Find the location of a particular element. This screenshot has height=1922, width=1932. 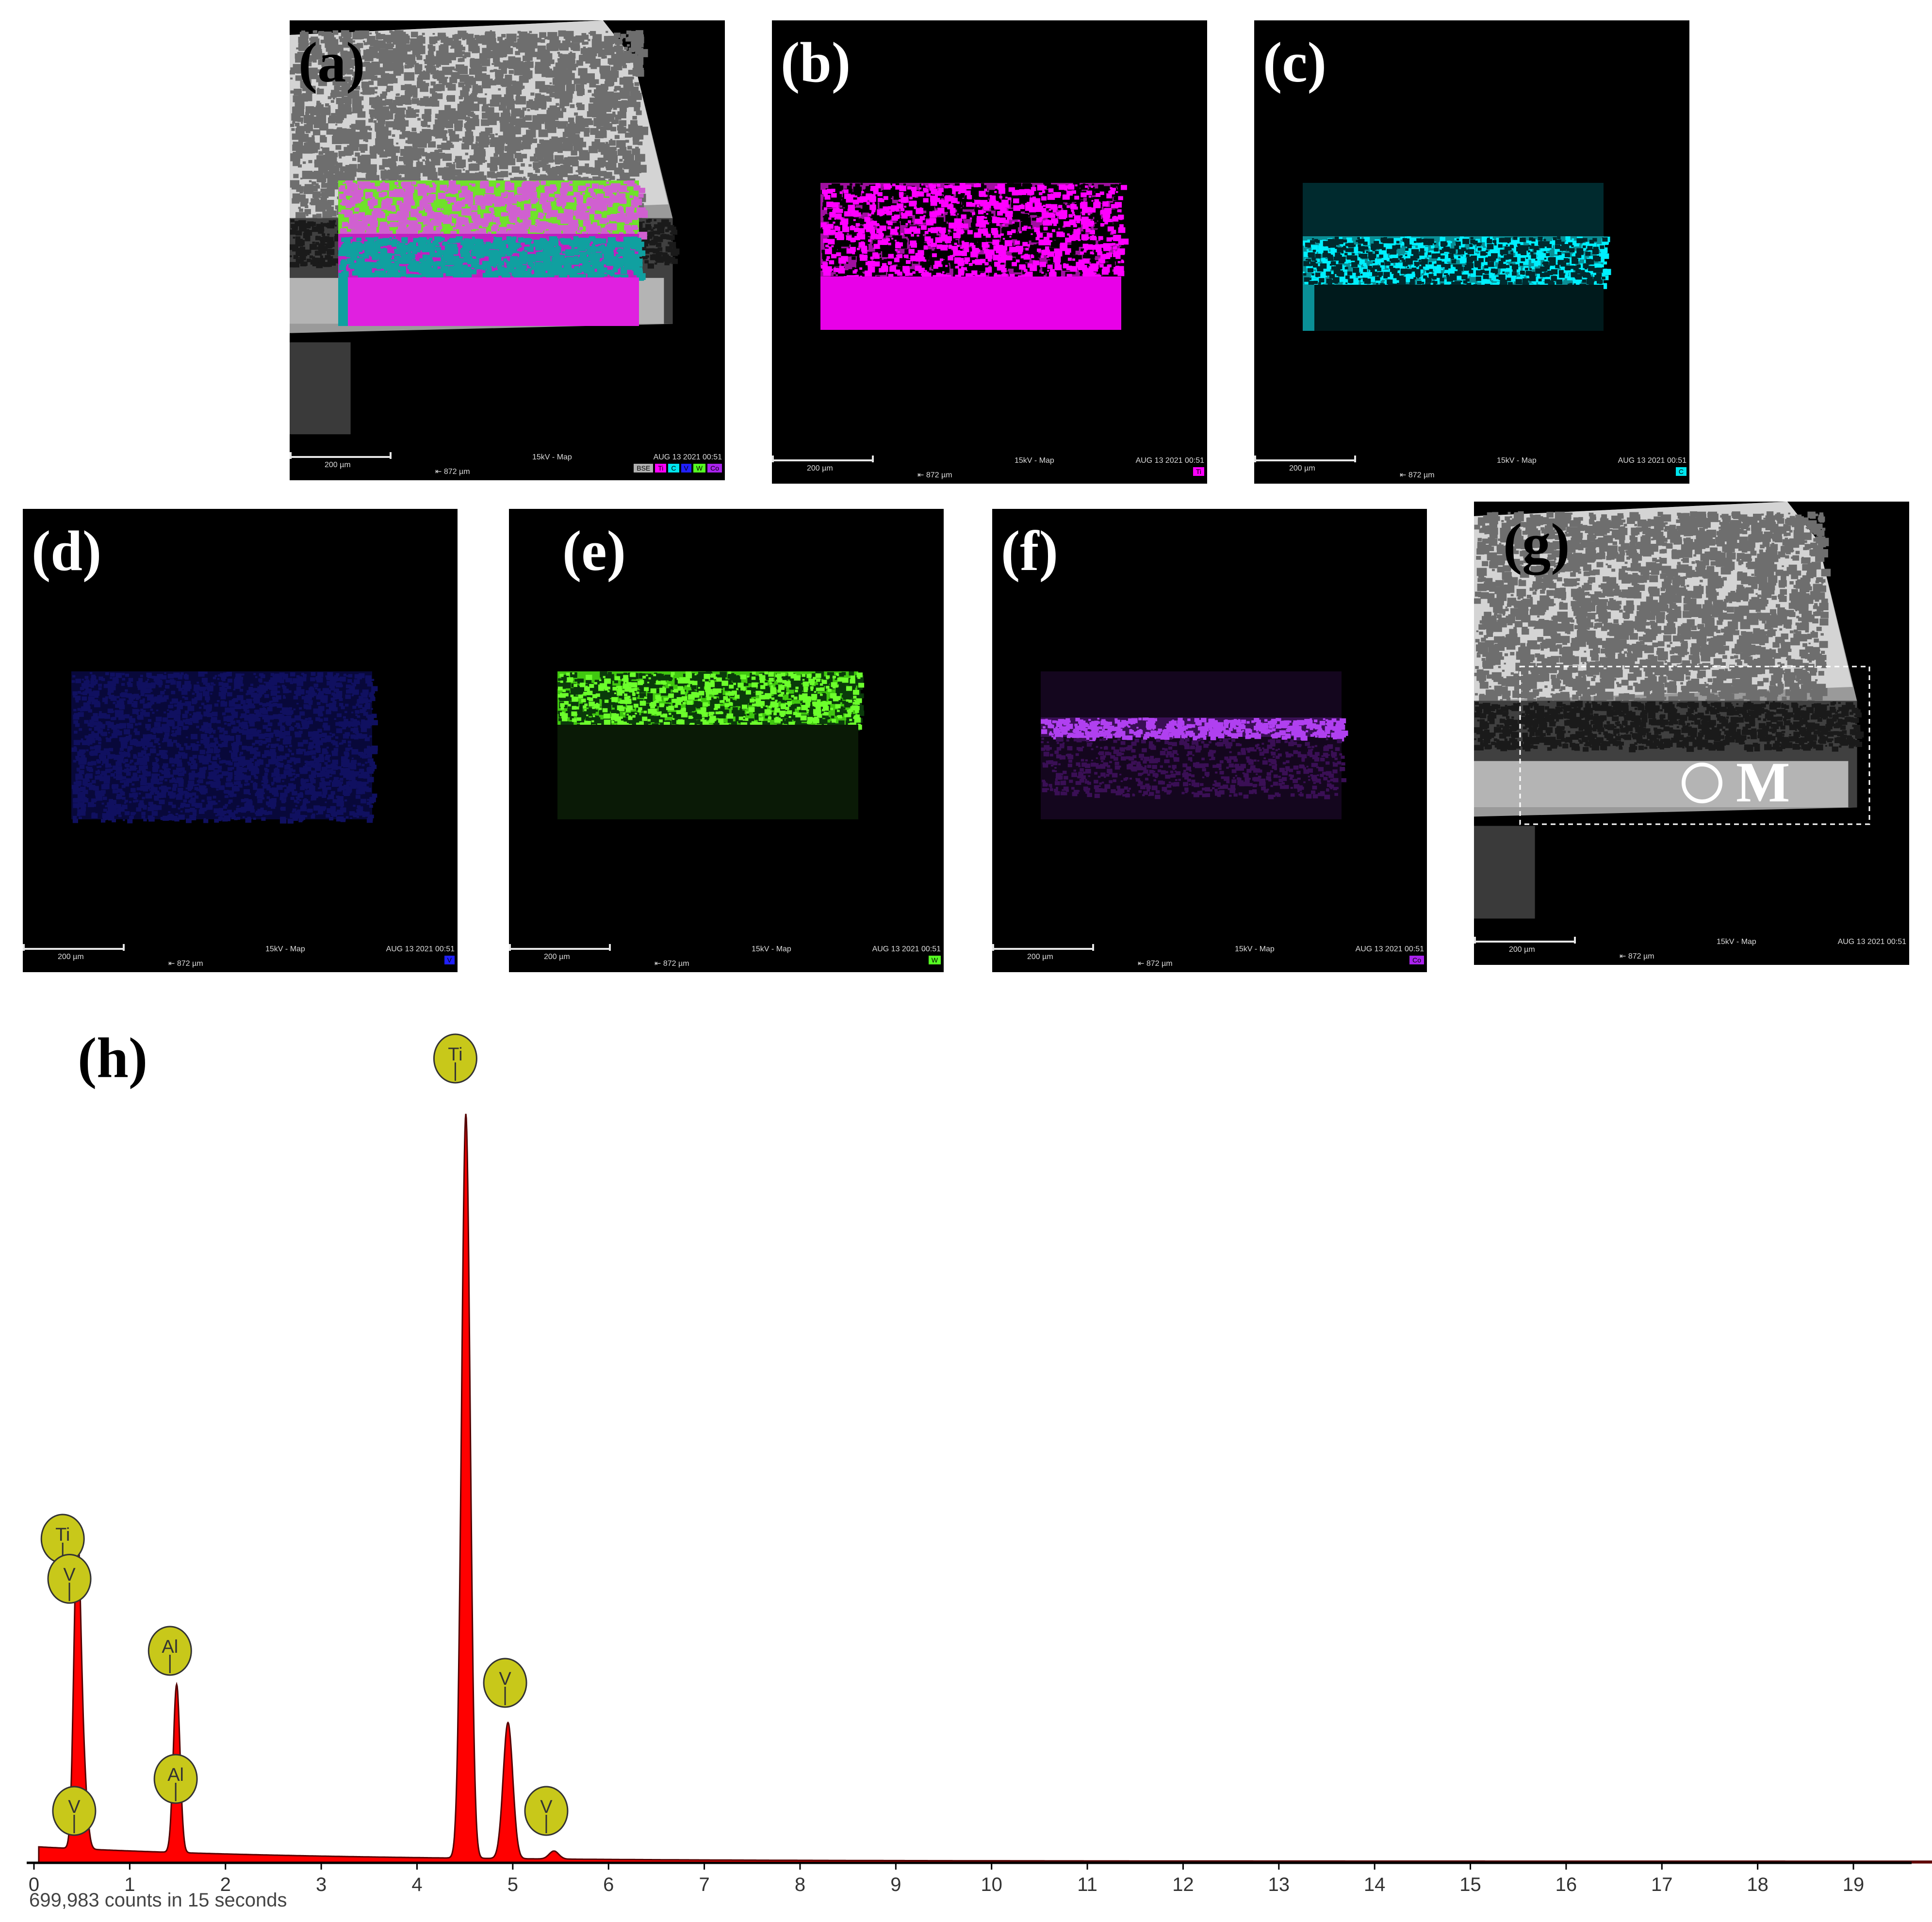

x-tick-label: 5 is located at coordinates (513, 1884).